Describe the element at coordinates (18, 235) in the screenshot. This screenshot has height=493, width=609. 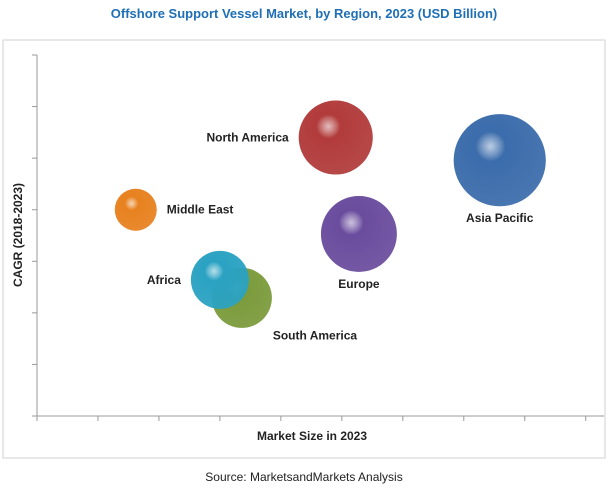
I see `y-axis-label: CAGR (2018-2023)` at that location.